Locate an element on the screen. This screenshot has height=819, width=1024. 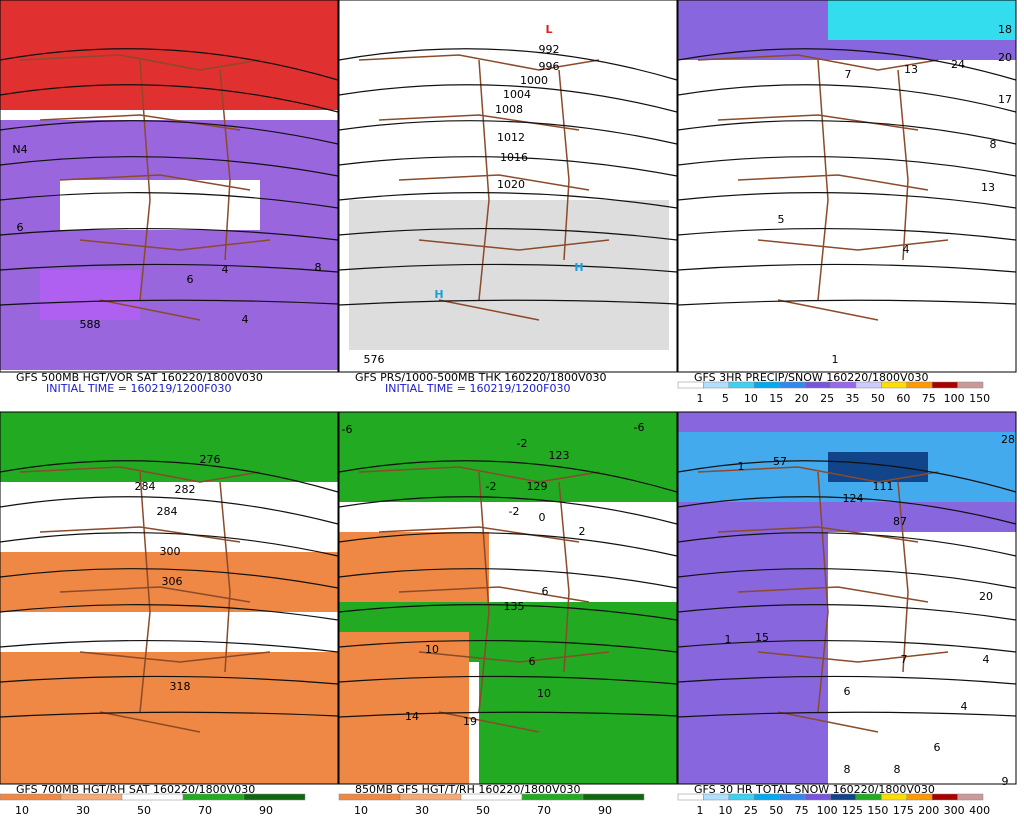
colorbar-label: 10 is located at coordinates (22, 810).